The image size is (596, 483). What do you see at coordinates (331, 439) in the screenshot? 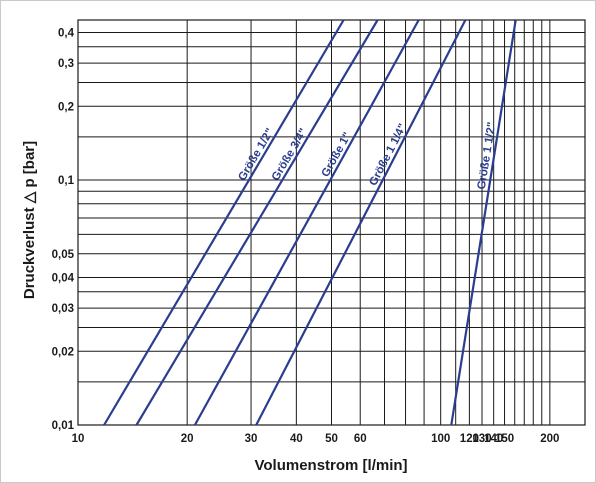
I see `x-tick-label: 50` at bounding box center [331, 439].